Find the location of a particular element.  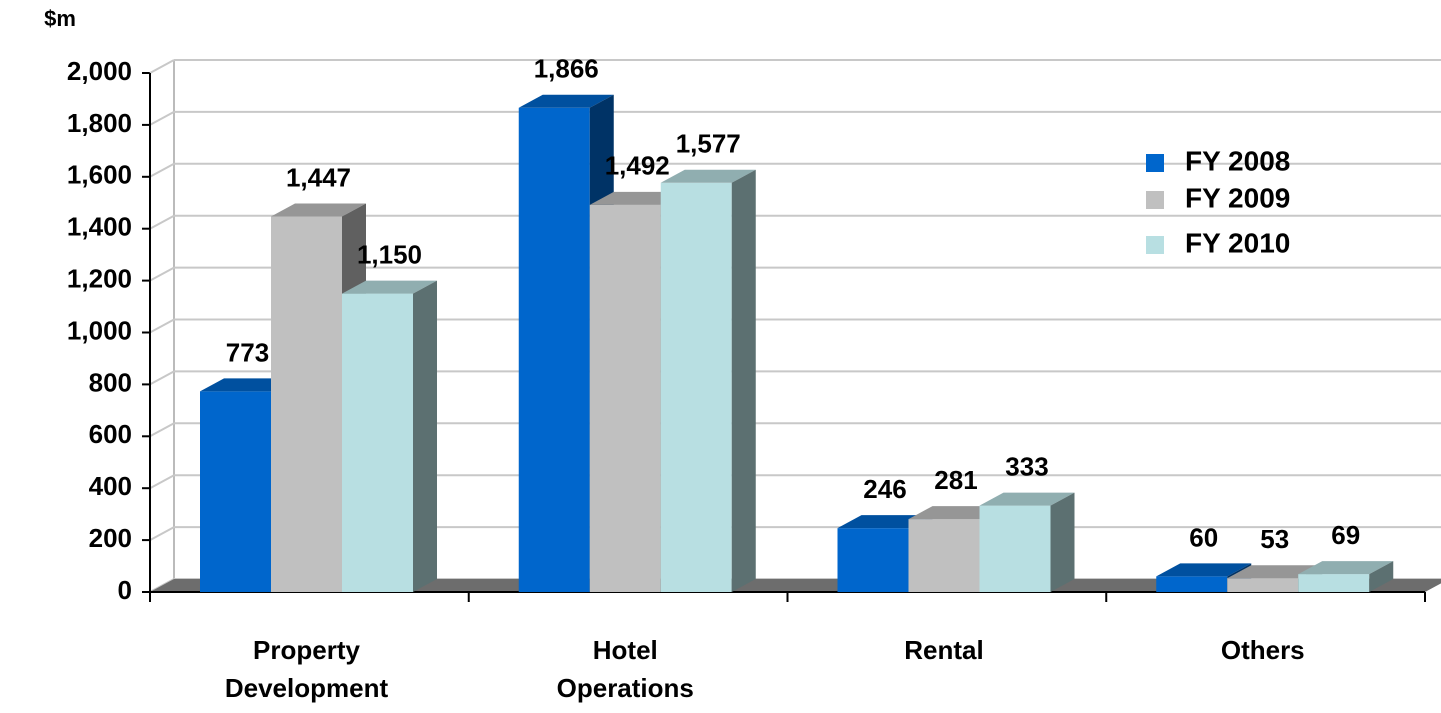

legend-label: FY 2008 is located at coordinates (1237, 160).